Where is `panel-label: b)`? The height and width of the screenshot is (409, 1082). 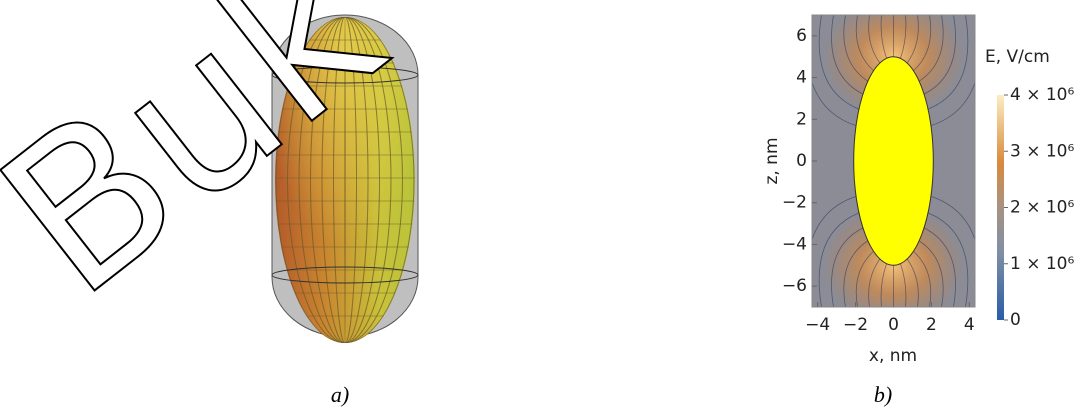
panel-label: b) is located at coordinates (883, 394).